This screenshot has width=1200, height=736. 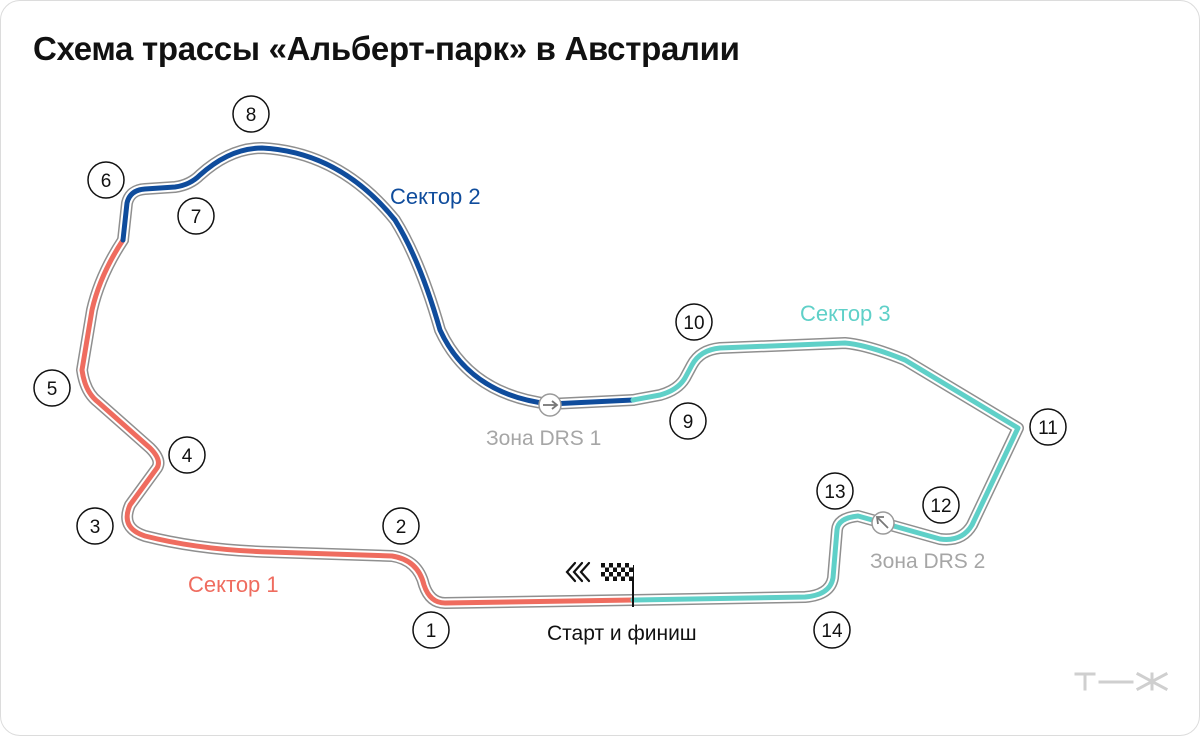 What do you see at coordinates (550, 405) in the screenshot?
I see `drs-1-marker-icon` at bounding box center [550, 405].